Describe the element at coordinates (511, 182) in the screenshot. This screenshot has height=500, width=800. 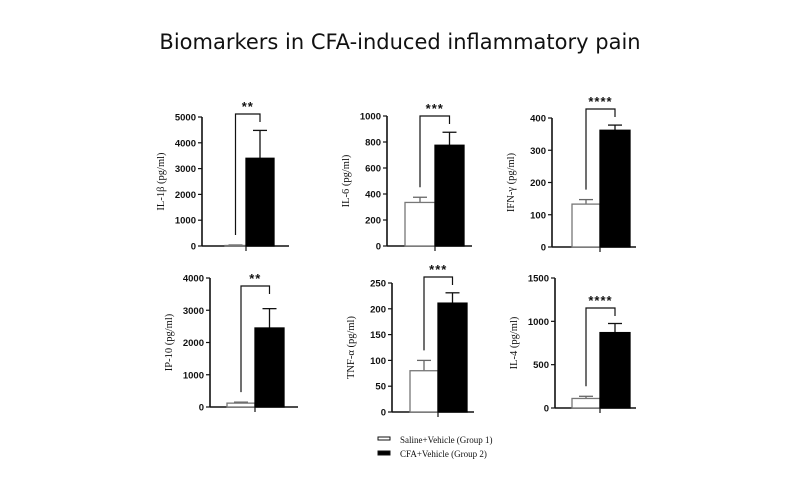
I see `y-axis-label: IFN-γ (pg/ml)` at that location.